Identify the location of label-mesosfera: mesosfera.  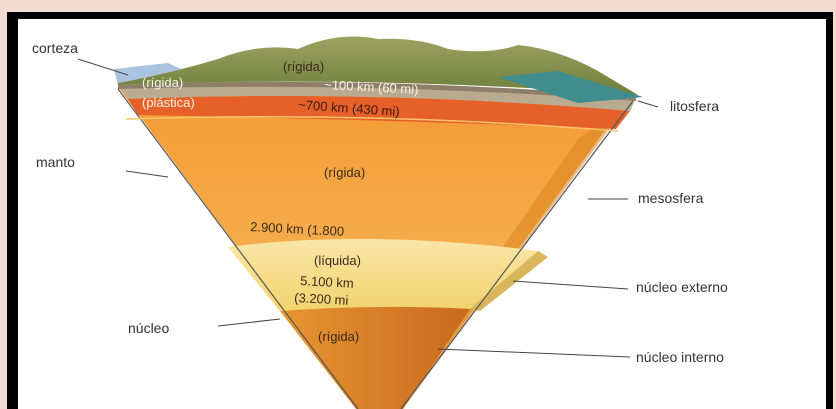
(671, 198).